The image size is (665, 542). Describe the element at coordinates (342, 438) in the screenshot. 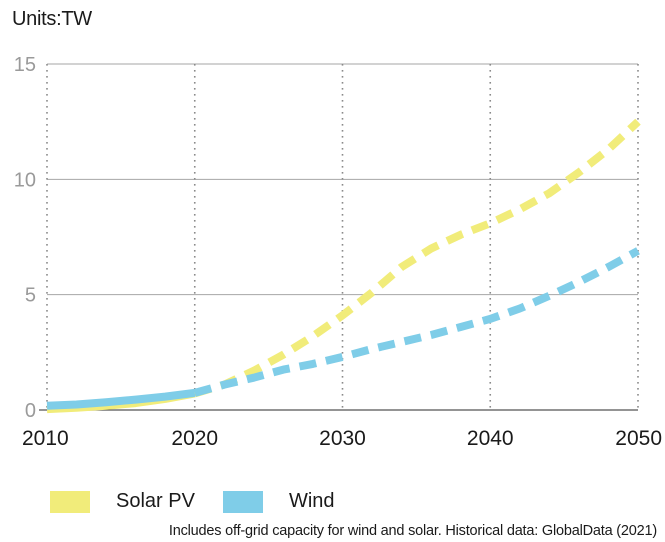

I see `x-tick-label-2030: 2030` at that location.